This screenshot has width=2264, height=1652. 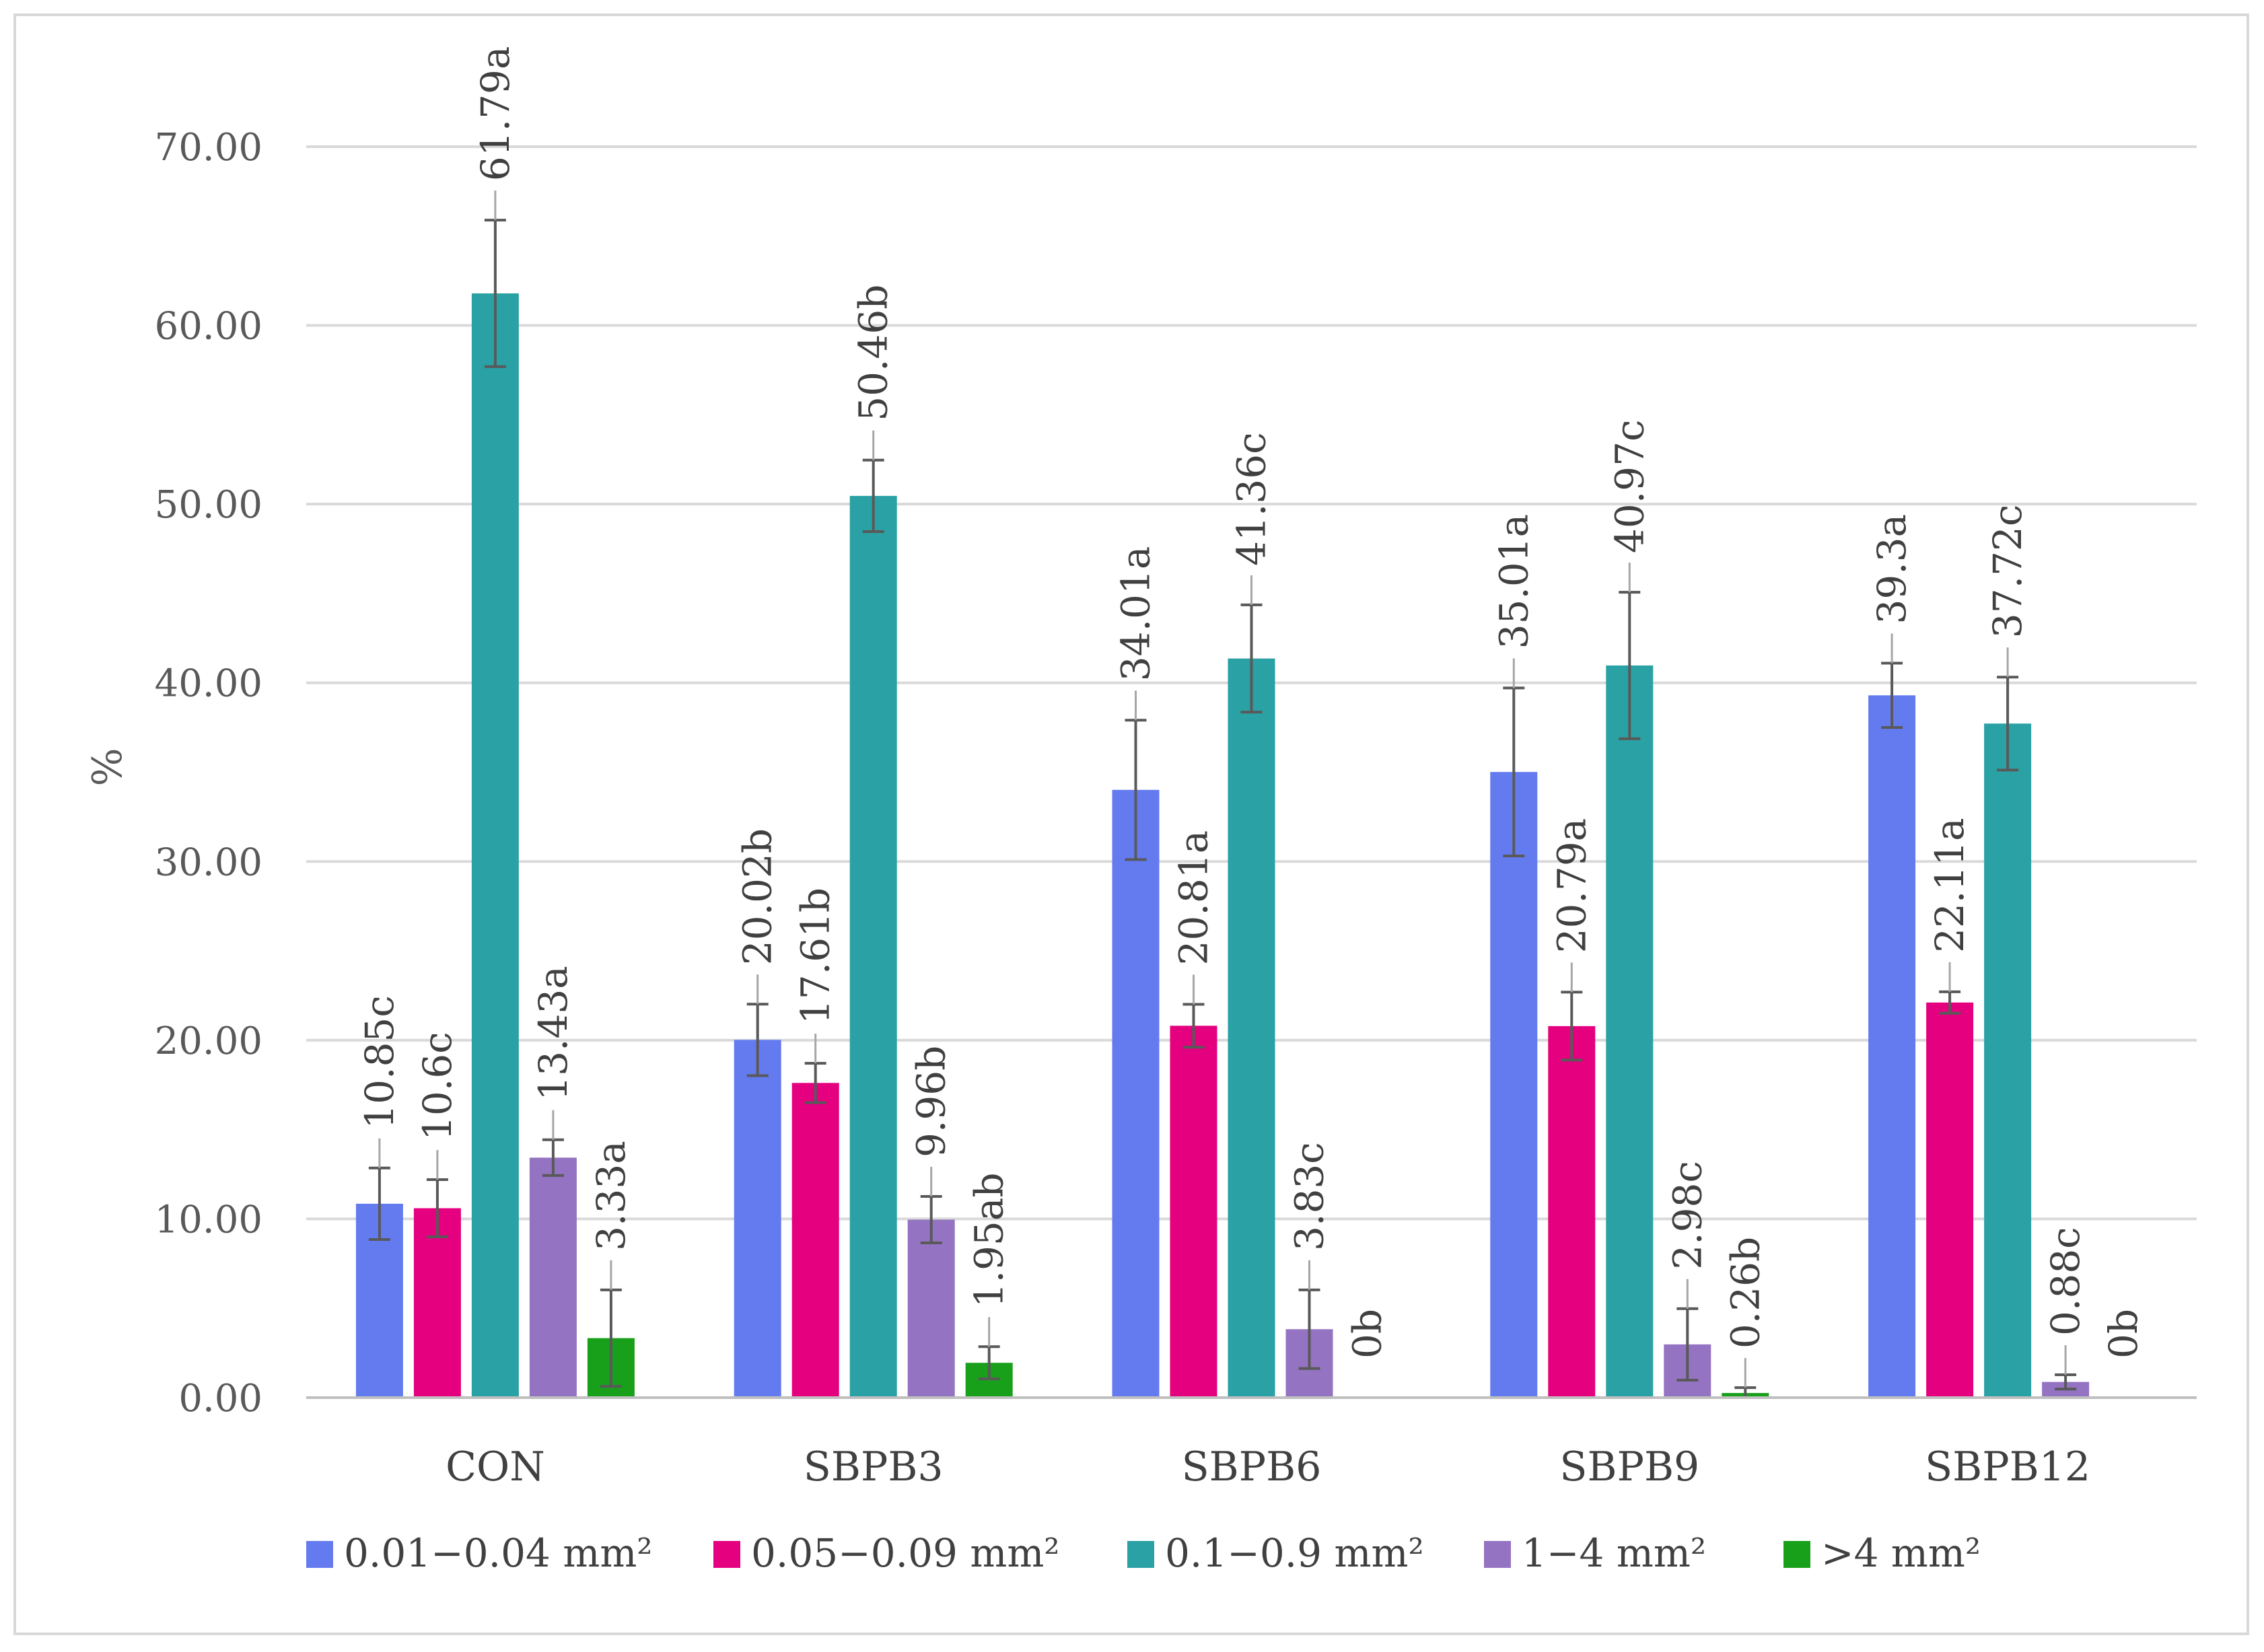 I want to click on data-label: 3.83c, so click(x=1310, y=1196).